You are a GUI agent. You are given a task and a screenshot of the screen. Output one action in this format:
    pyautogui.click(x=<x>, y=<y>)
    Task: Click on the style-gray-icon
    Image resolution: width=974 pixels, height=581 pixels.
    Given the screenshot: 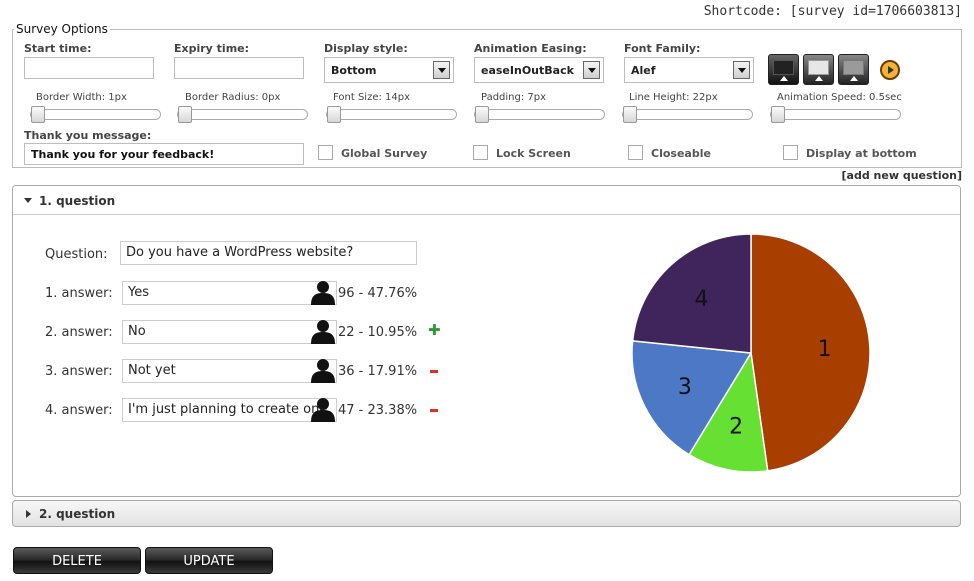 What is the action you would take?
    pyautogui.click(x=853, y=69)
    